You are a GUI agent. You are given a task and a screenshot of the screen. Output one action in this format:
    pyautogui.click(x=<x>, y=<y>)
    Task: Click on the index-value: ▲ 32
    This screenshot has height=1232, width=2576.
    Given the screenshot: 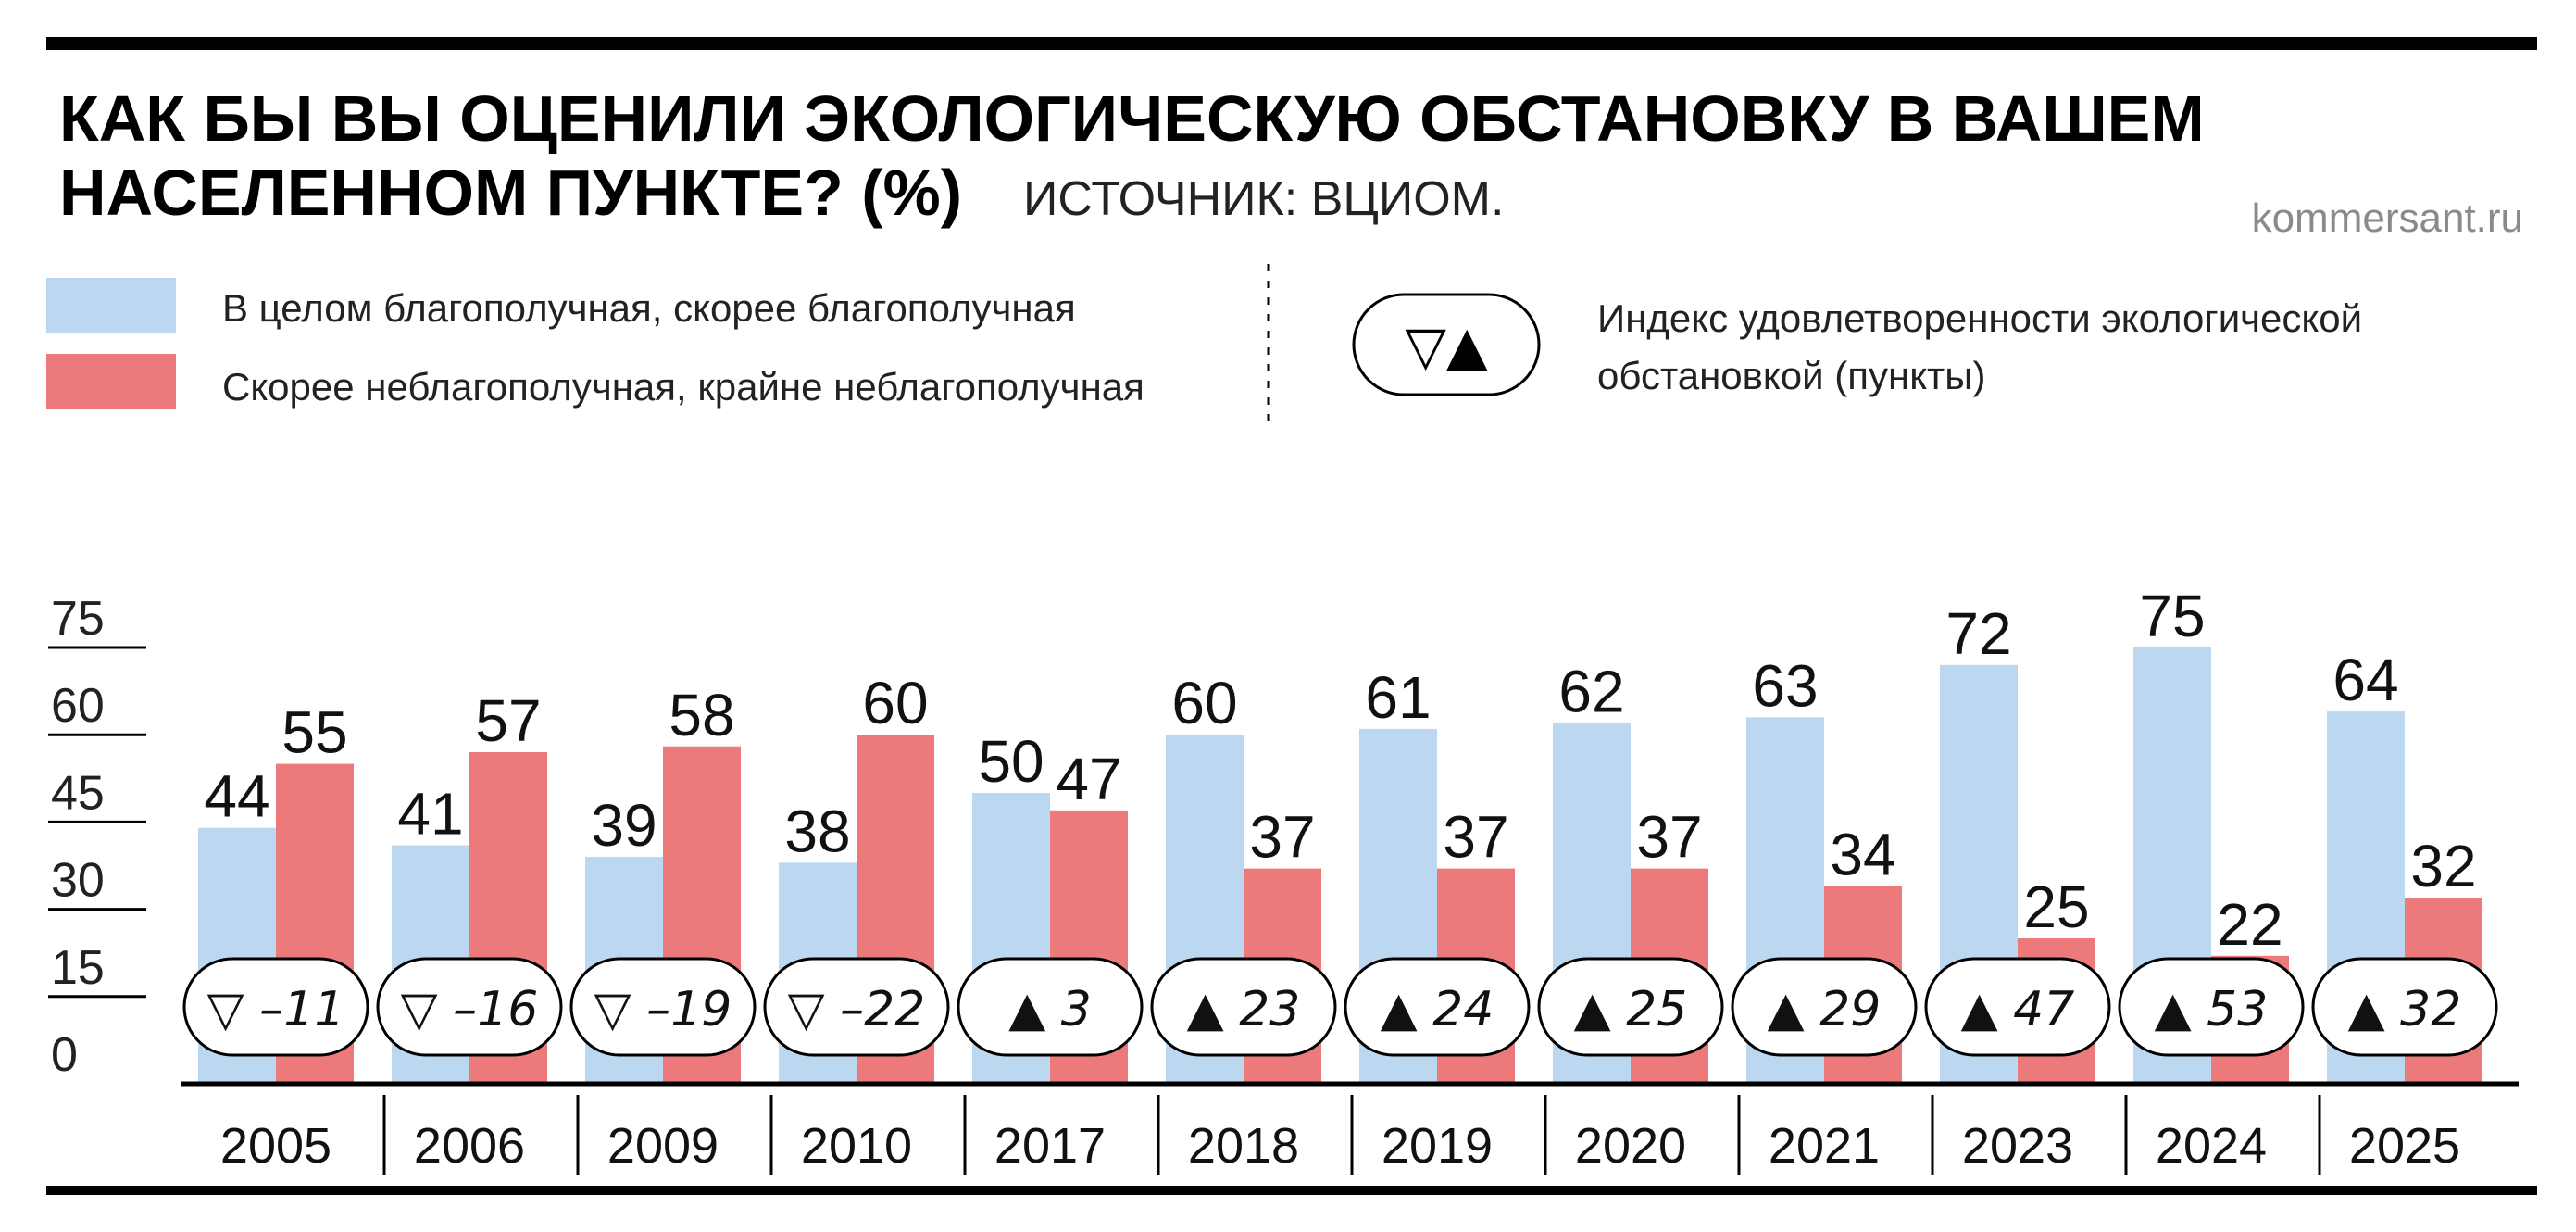 What is the action you would take?
    pyautogui.click(x=2405, y=1010)
    